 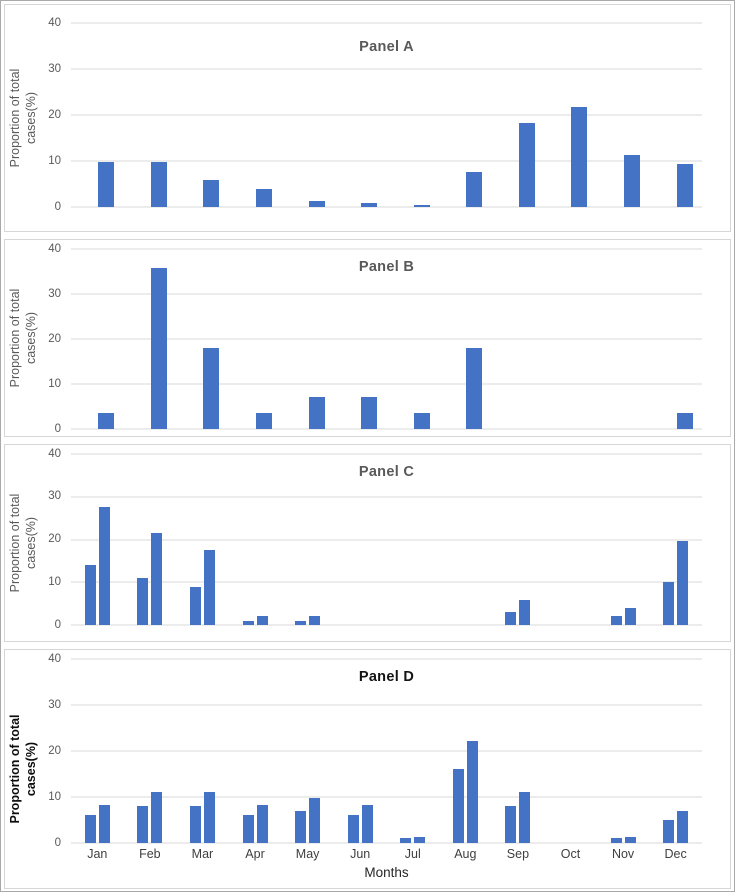 What do you see at coordinates (262, 620) in the screenshot?
I see `bar-apr-s2` at bounding box center [262, 620].